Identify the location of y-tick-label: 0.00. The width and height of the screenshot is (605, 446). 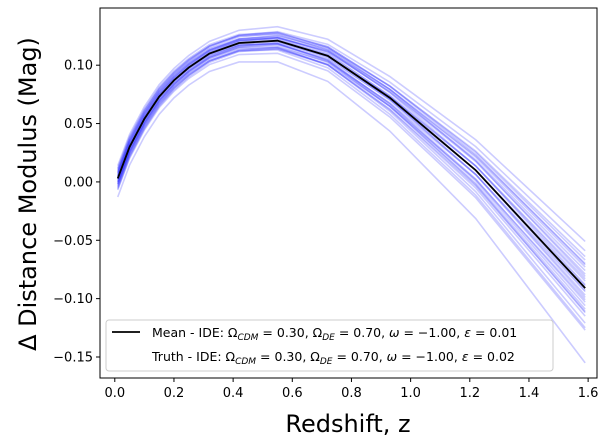
(78, 182).